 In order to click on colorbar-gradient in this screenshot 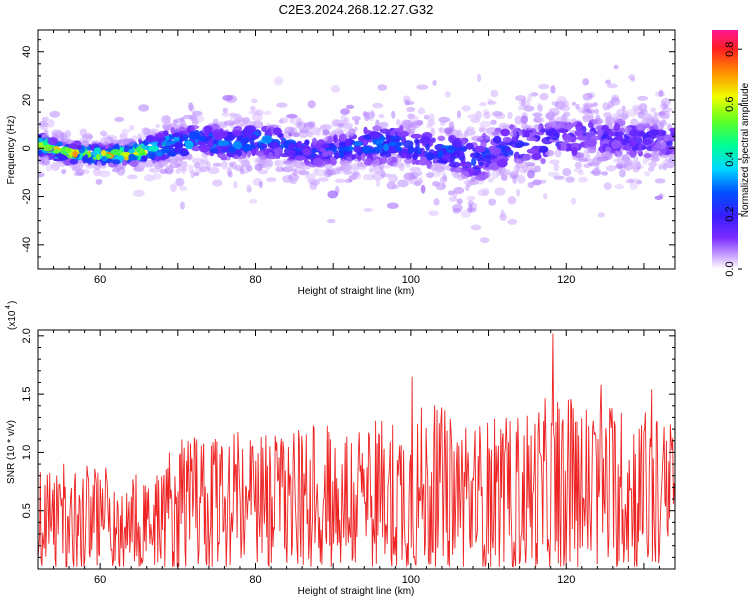, I will do `click(725, 149)`.